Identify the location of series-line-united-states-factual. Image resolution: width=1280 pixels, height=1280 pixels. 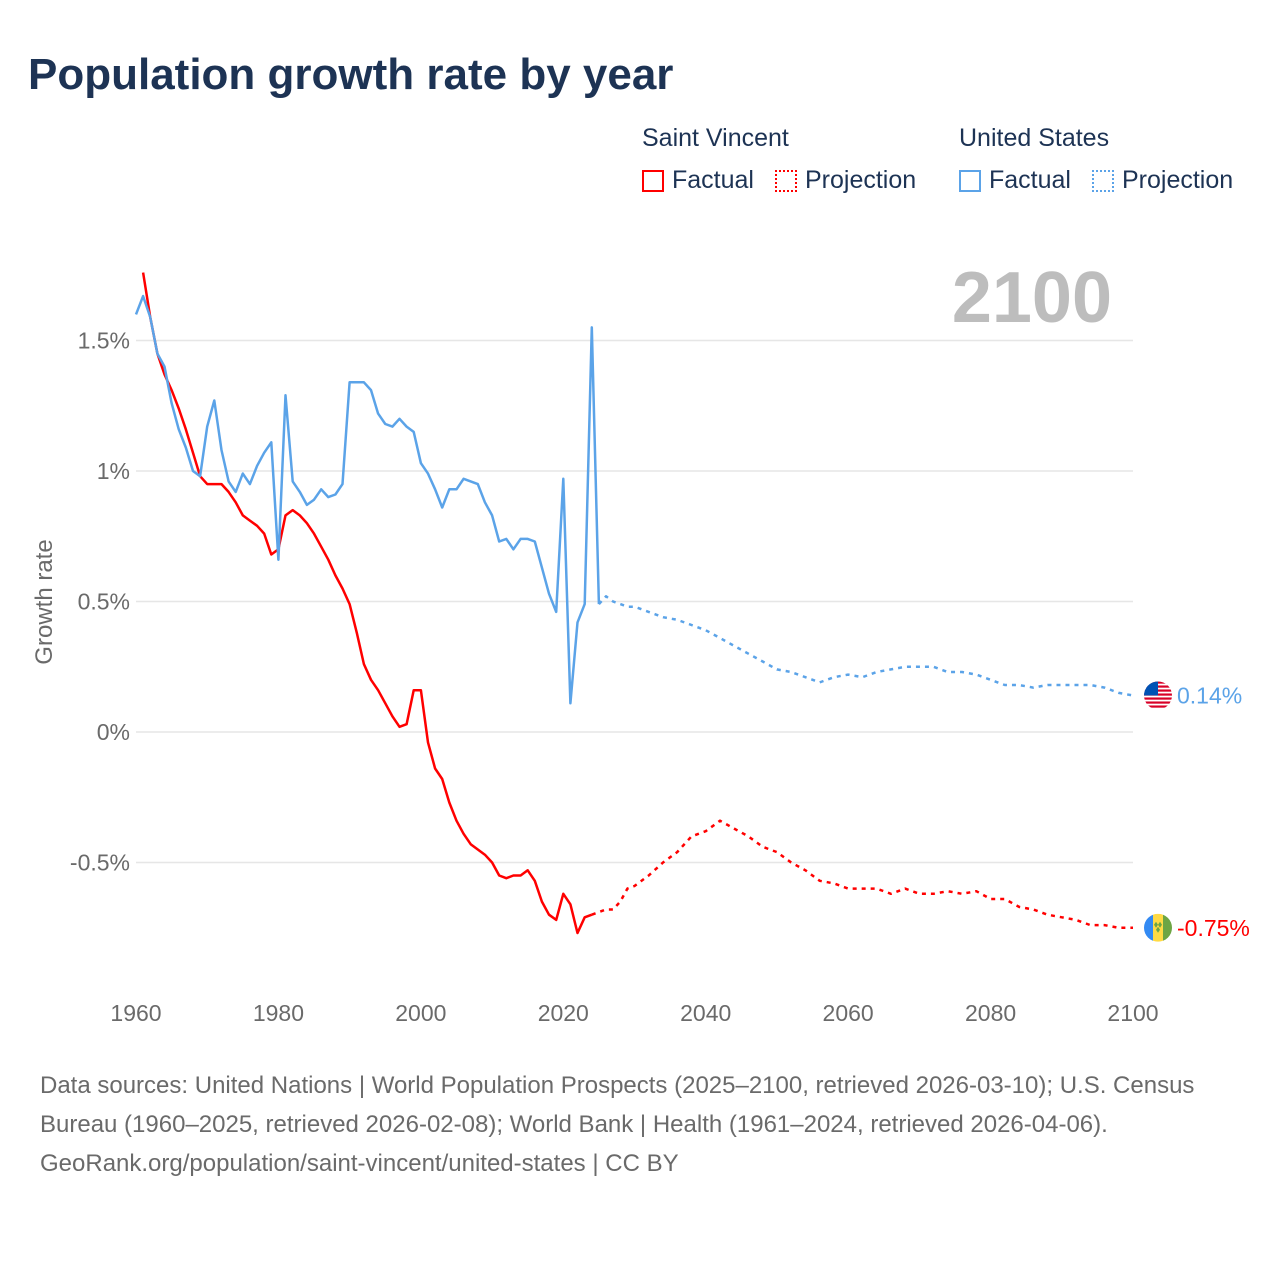
(367, 499).